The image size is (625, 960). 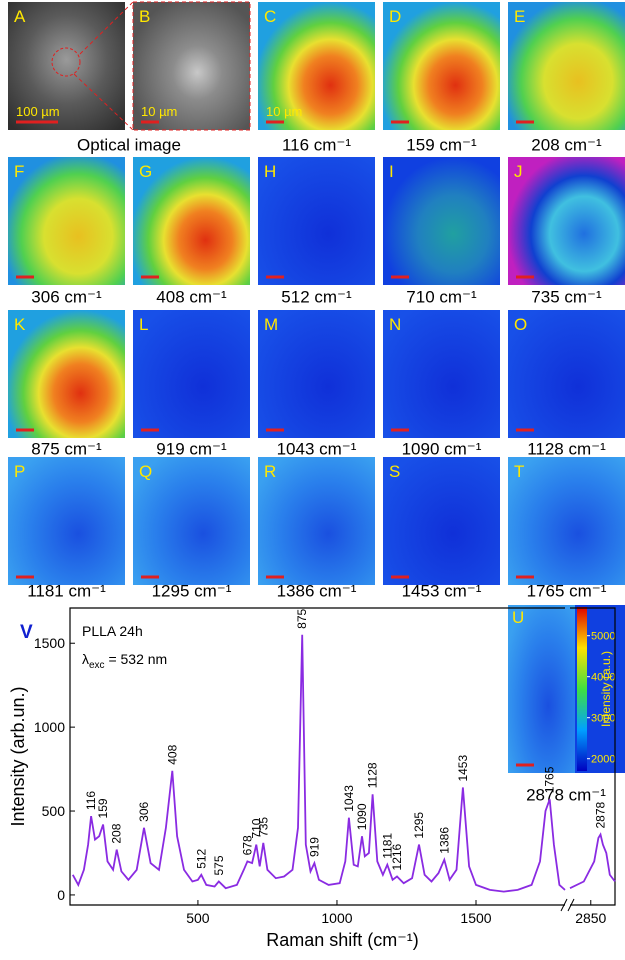 I want to click on panel-letter: J, so click(x=518, y=171).